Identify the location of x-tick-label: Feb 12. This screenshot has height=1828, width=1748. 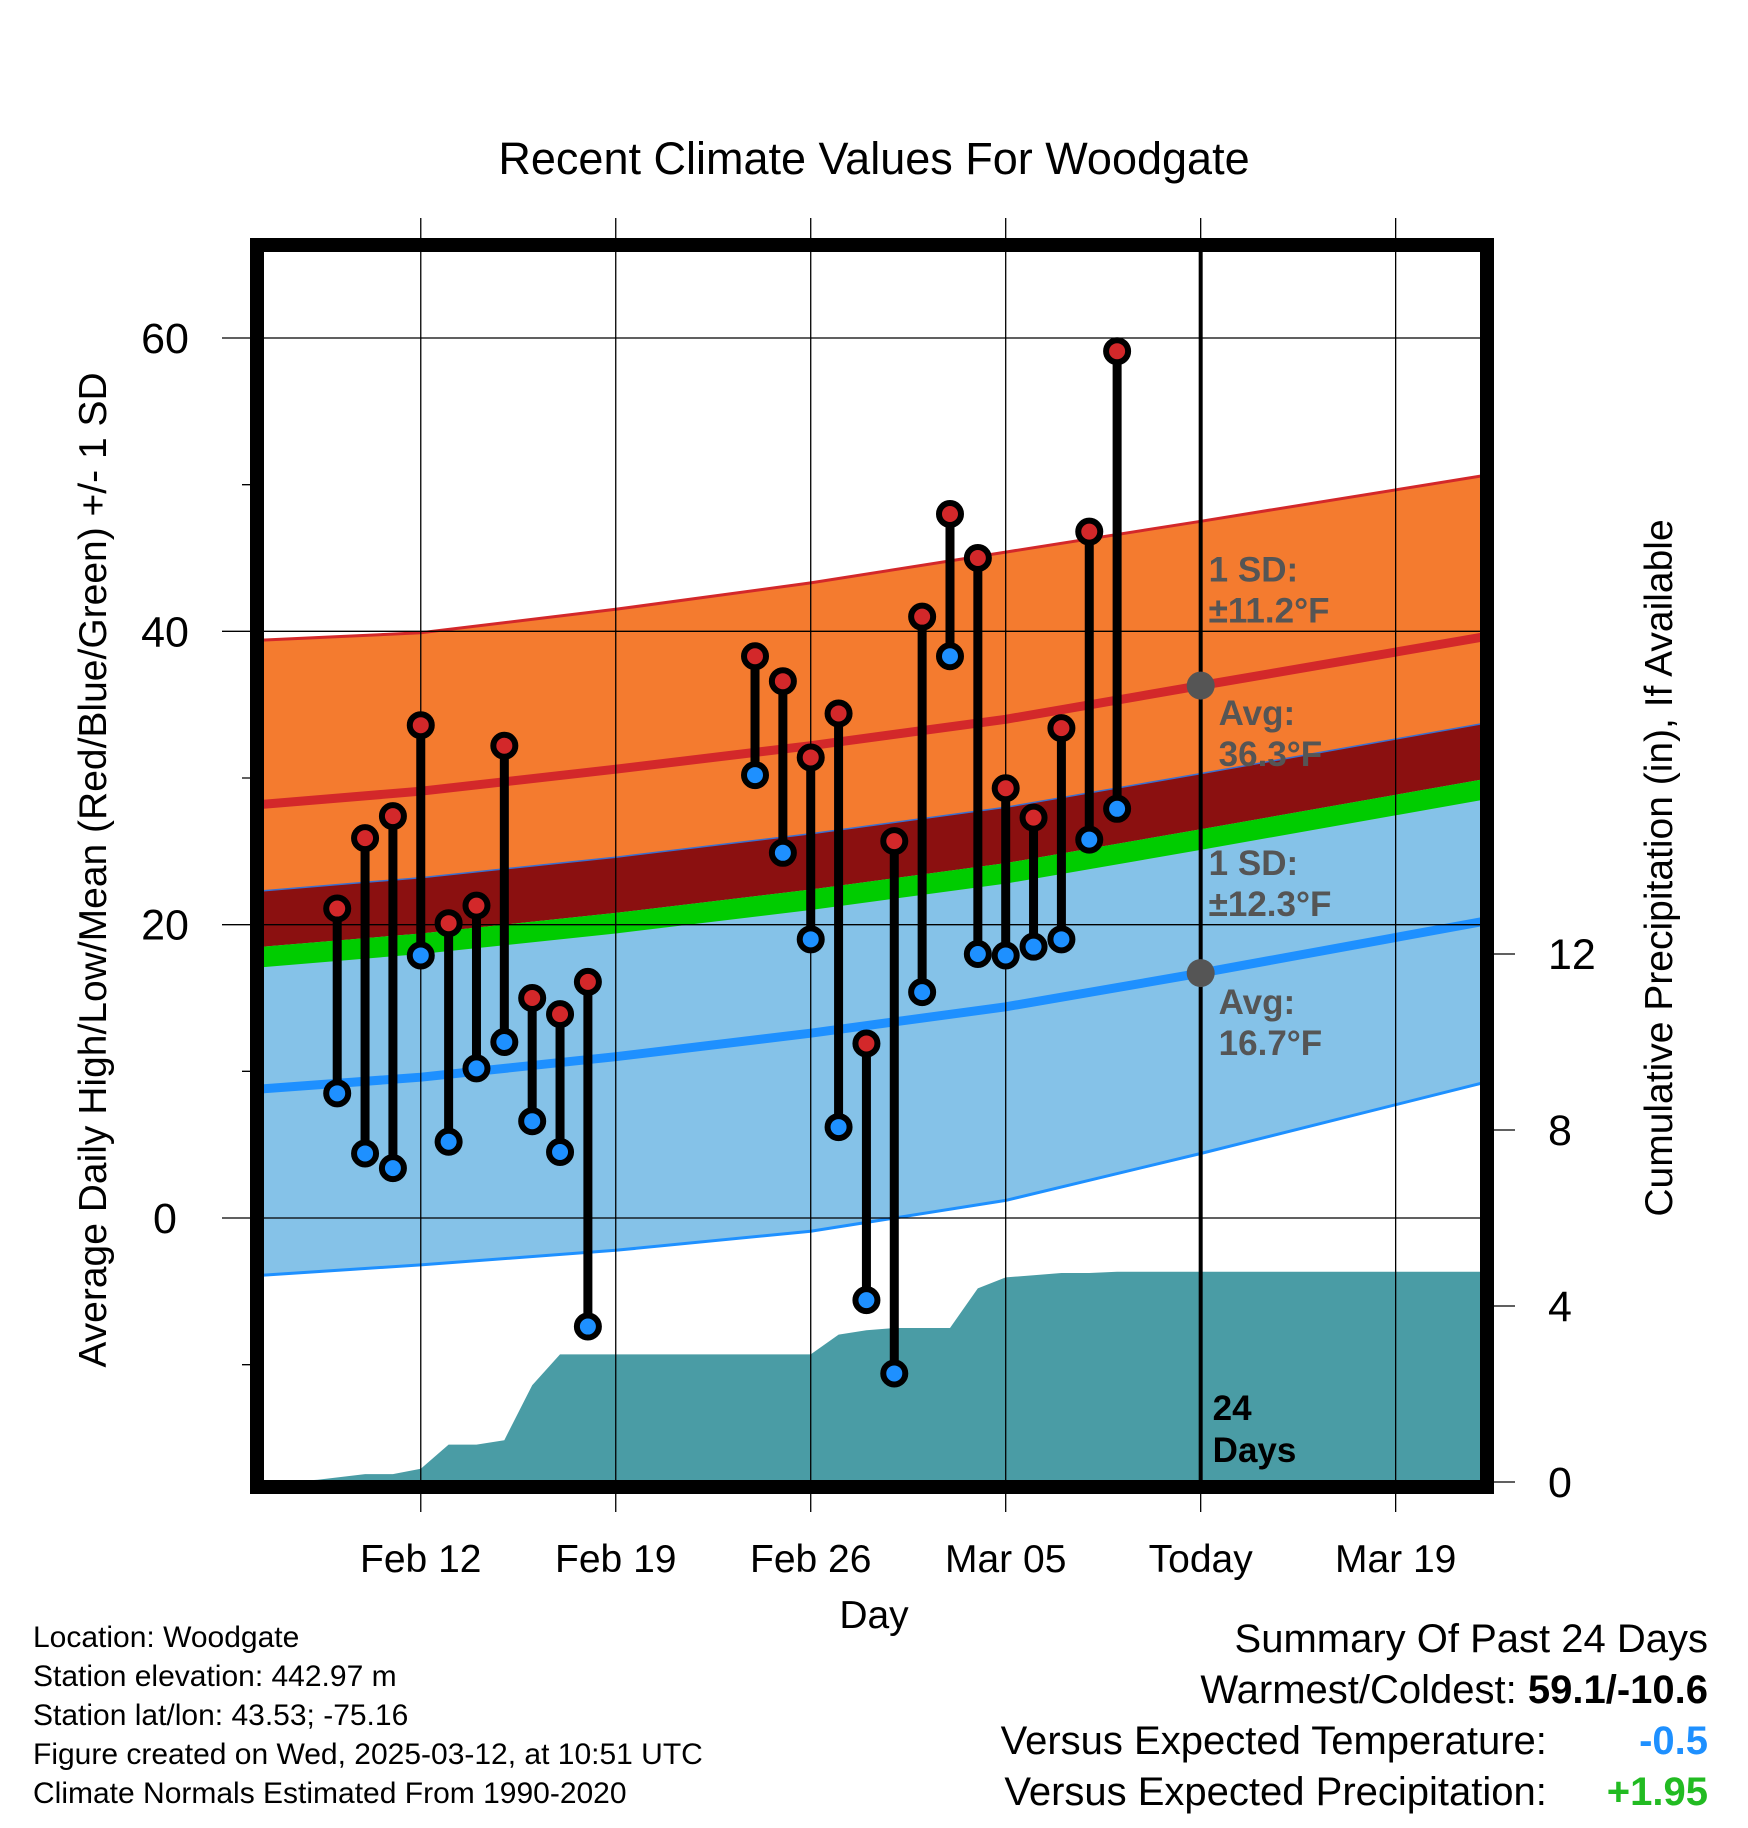
(420, 1559).